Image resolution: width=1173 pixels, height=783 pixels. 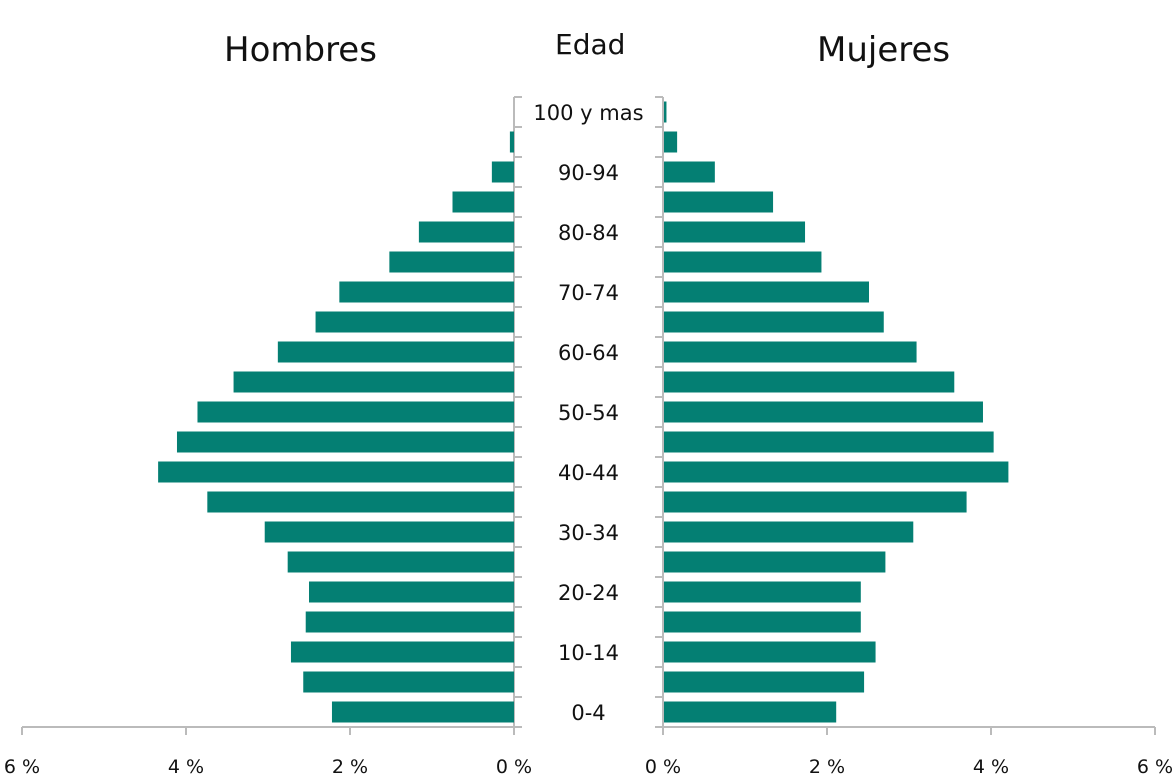 What do you see at coordinates (588, 533) in the screenshot?
I see `age-group-label: 30-34` at bounding box center [588, 533].